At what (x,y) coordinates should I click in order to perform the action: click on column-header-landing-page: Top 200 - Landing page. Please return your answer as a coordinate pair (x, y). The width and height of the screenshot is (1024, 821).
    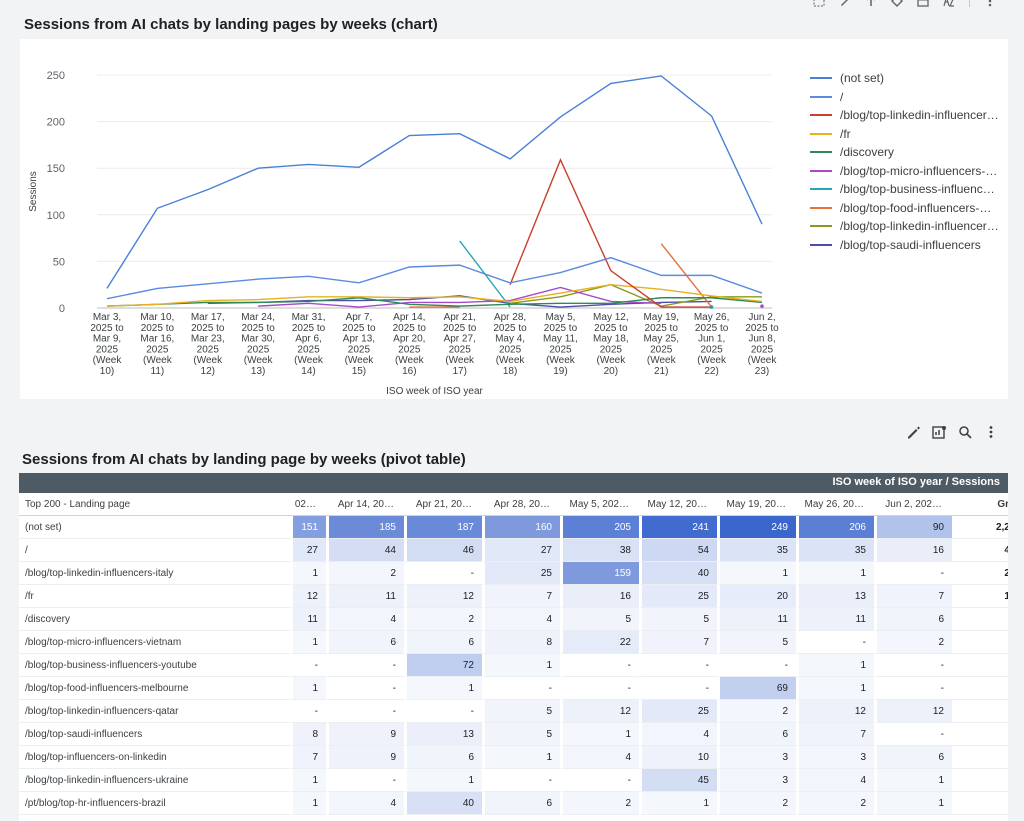
    Looking at the image, I should click on (154, 504).